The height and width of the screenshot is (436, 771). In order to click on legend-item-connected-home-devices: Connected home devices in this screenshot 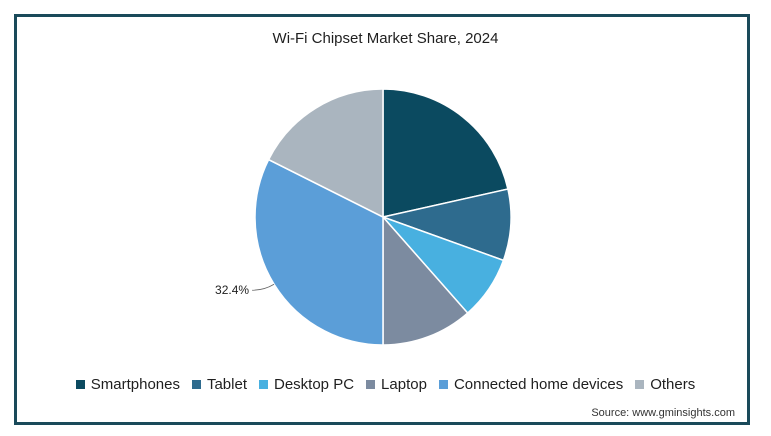, I will do `click(531, 384)`.